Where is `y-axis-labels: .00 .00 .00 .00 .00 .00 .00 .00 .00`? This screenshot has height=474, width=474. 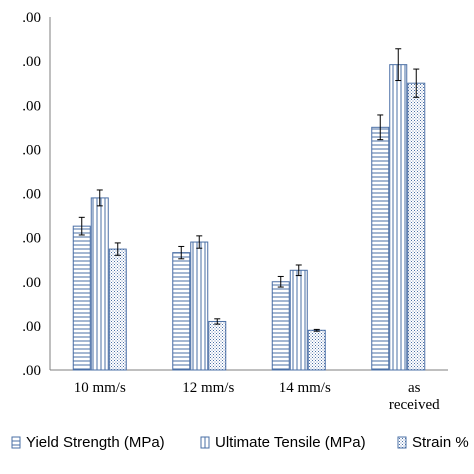
y-axis-labels: .00 .00 .00 .00 .00 .00 .00 .00 .00 is located at coordinates (31, 194).